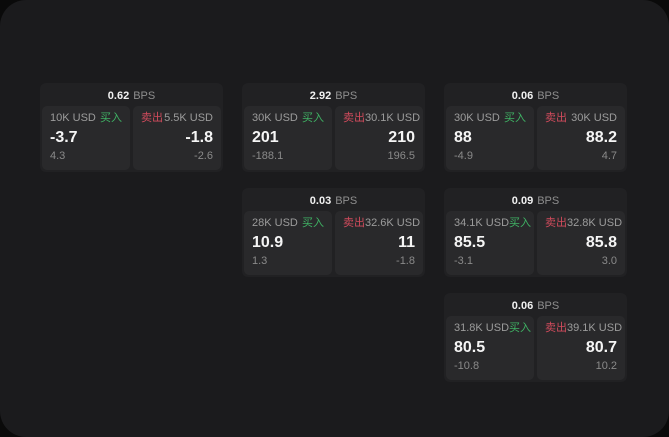 The width and height of the screenshot is (669, 437). What do you see at coordinates (609, 261) in the screenshot?
I see `sell-delta: 3.0` at bounding box center [609, 261].